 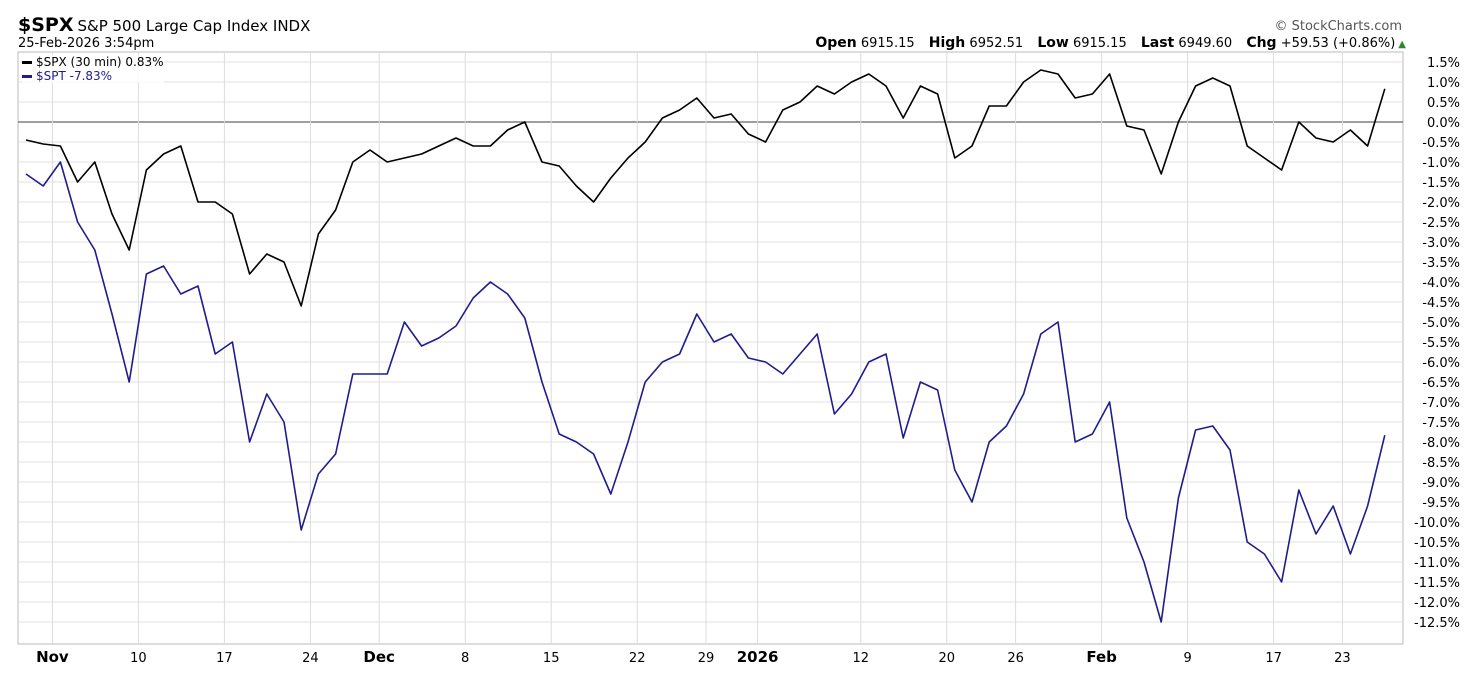 What do you see at coordinates (1441, 263) in the screenshot?
I see `y-tick-label: -3.5%` at bounding box center [1441, 263].